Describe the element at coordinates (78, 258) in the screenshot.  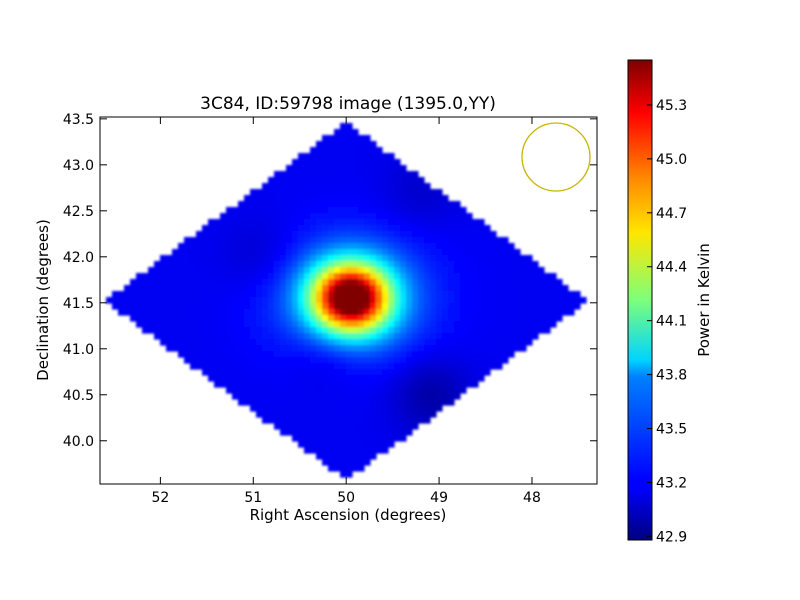
I see `y-tick-label: 42.0` at that location.